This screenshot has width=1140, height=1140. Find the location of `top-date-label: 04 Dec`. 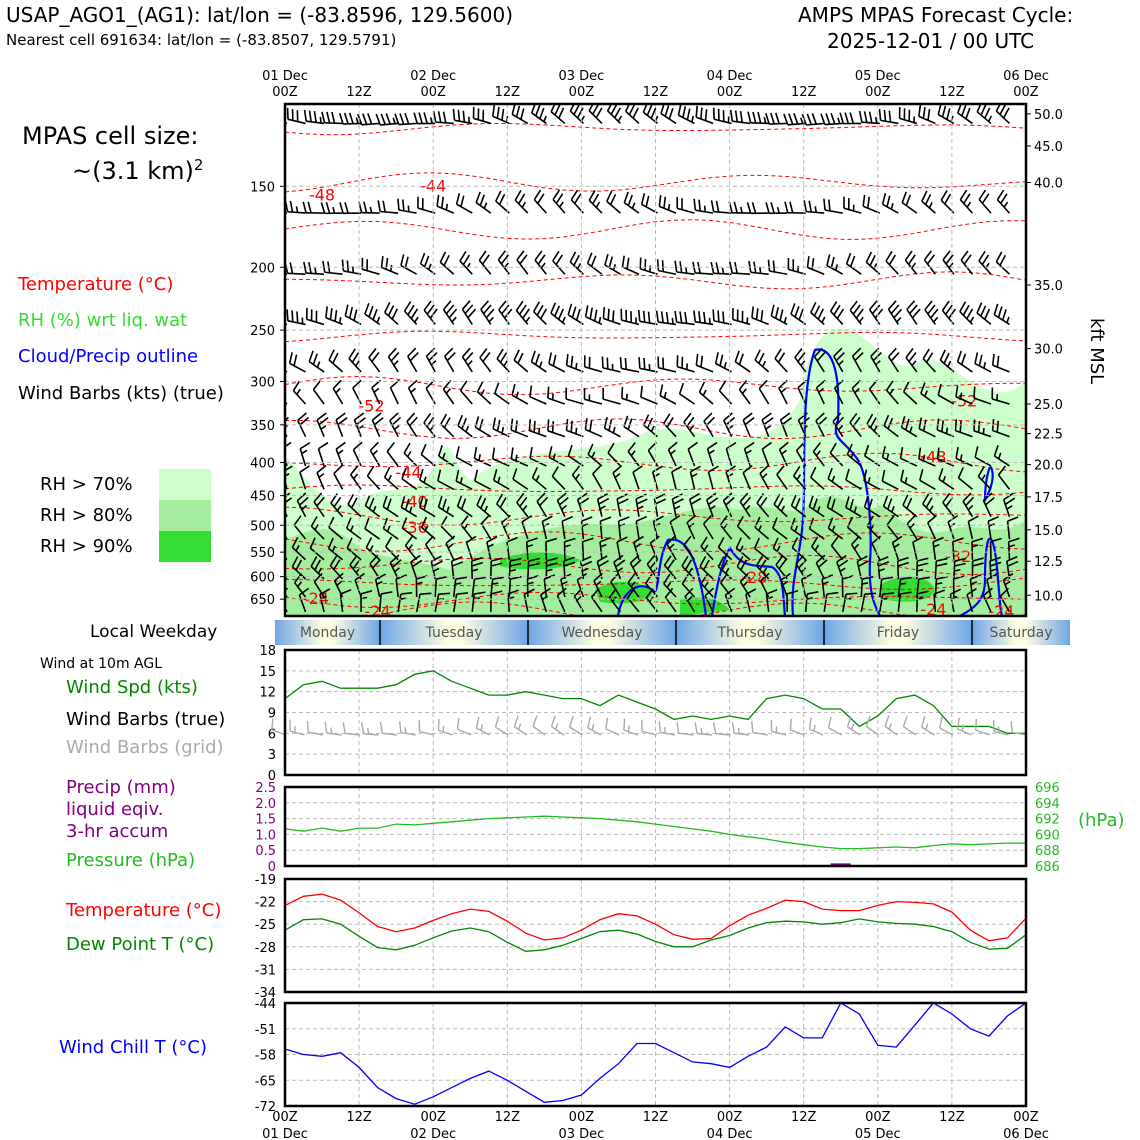

top-date-label: 04 Dec is located at coordinates (730, 76).